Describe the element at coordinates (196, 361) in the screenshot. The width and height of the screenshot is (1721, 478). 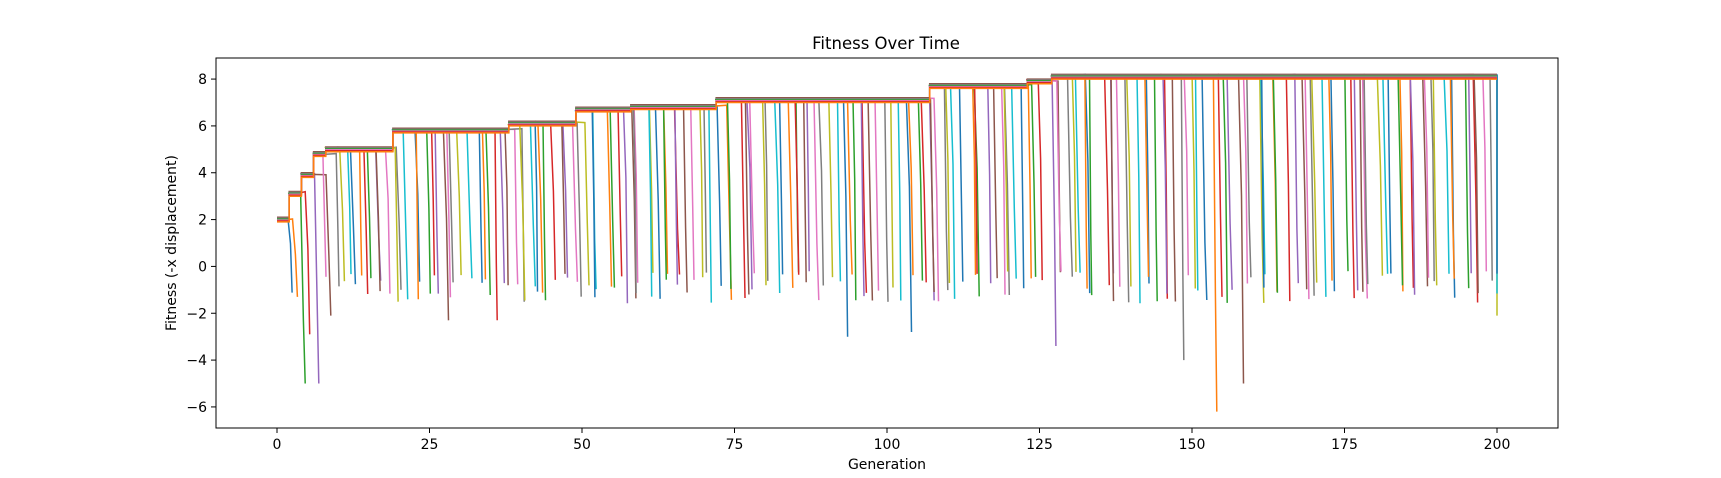
I see `y-tick-label: −4` at that location.